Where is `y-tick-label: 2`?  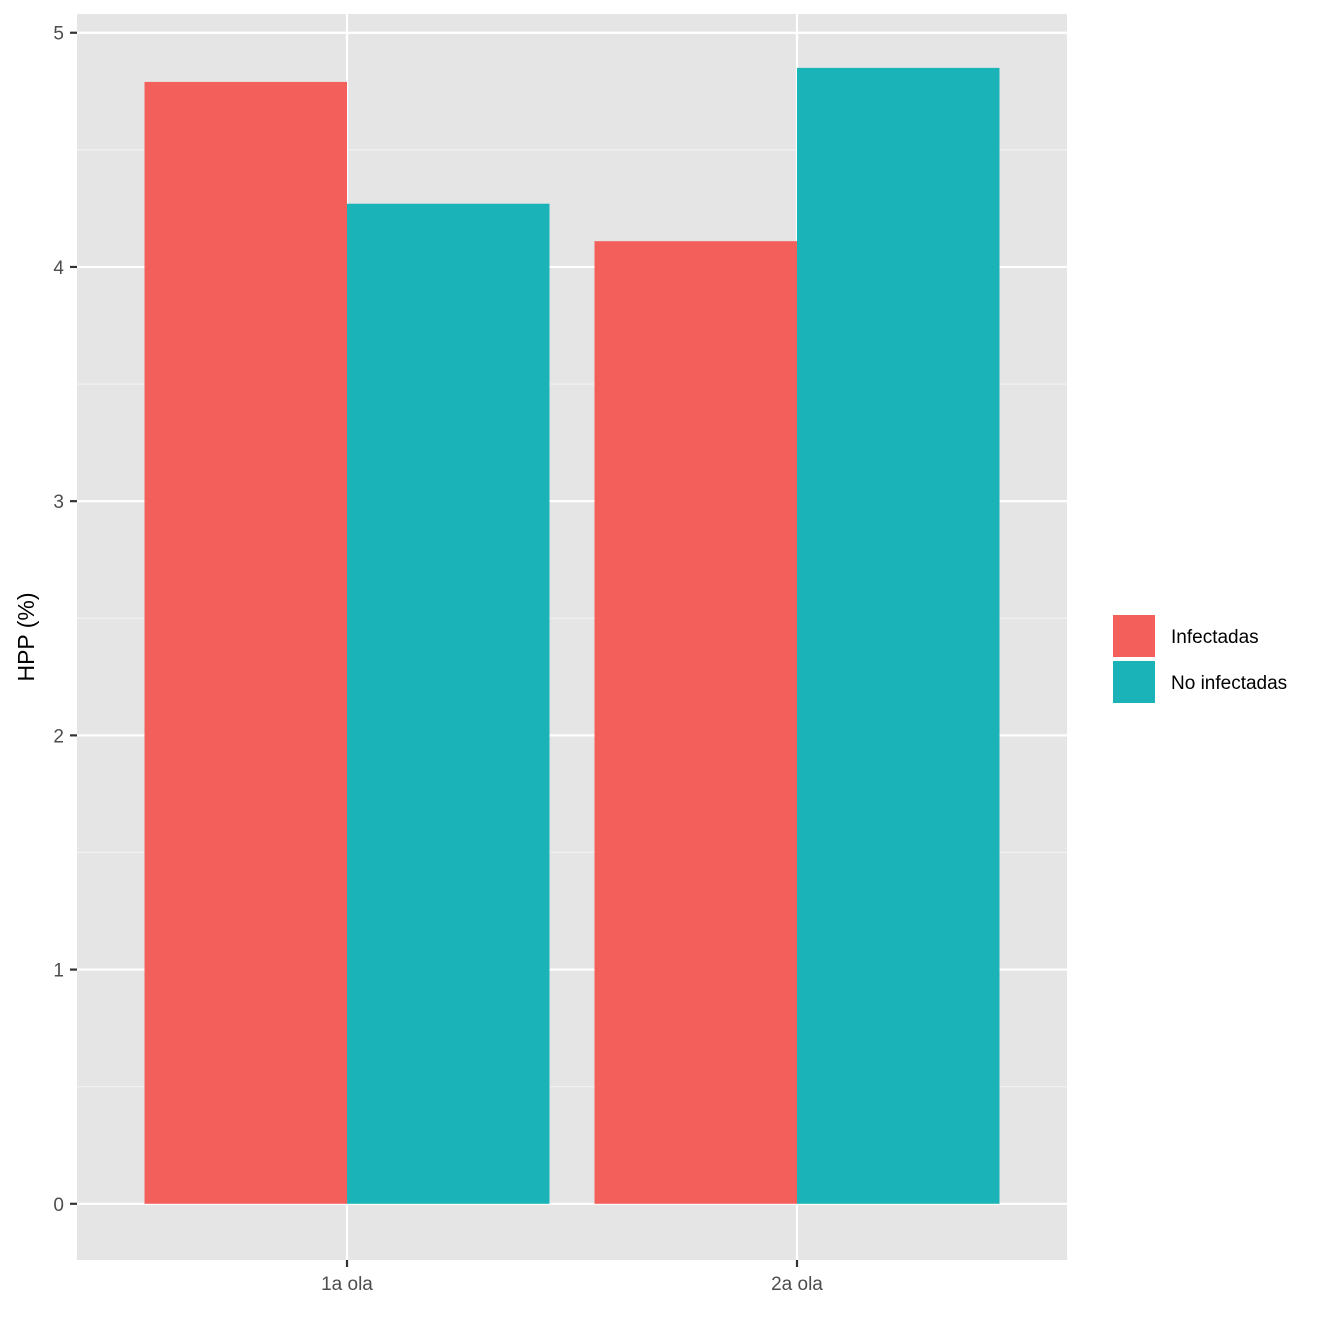 y-tick-label: 2 is located at coordinates (58, 736).